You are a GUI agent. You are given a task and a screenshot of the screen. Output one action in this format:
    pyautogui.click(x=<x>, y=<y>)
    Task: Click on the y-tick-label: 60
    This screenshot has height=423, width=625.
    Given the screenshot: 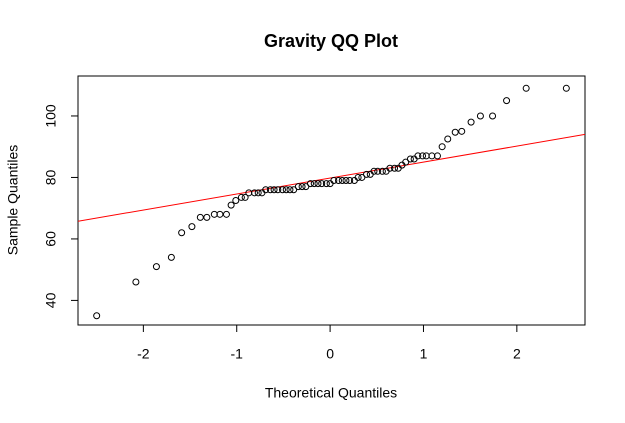 What is the action you would take?
    pyautogui.click(x=51, y=239)
    